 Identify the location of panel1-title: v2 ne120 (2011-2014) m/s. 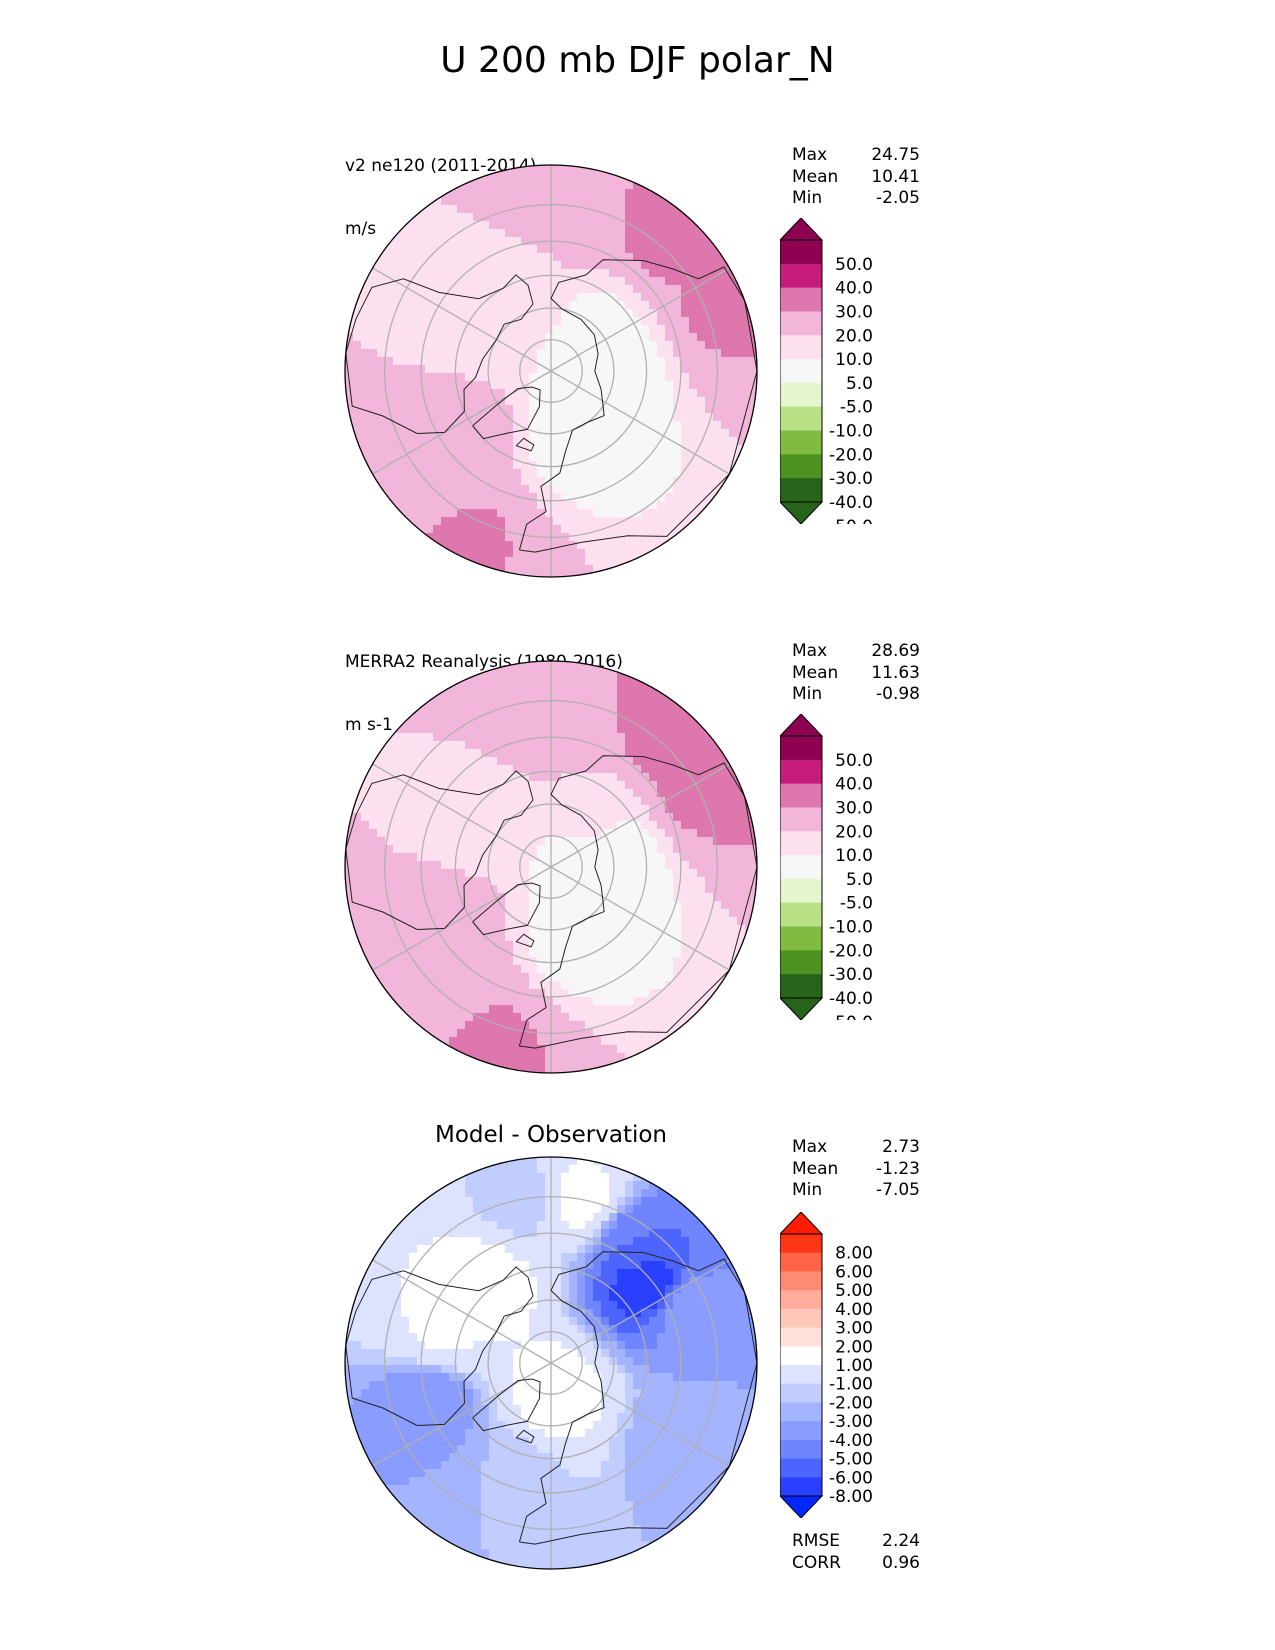
(440, 187).